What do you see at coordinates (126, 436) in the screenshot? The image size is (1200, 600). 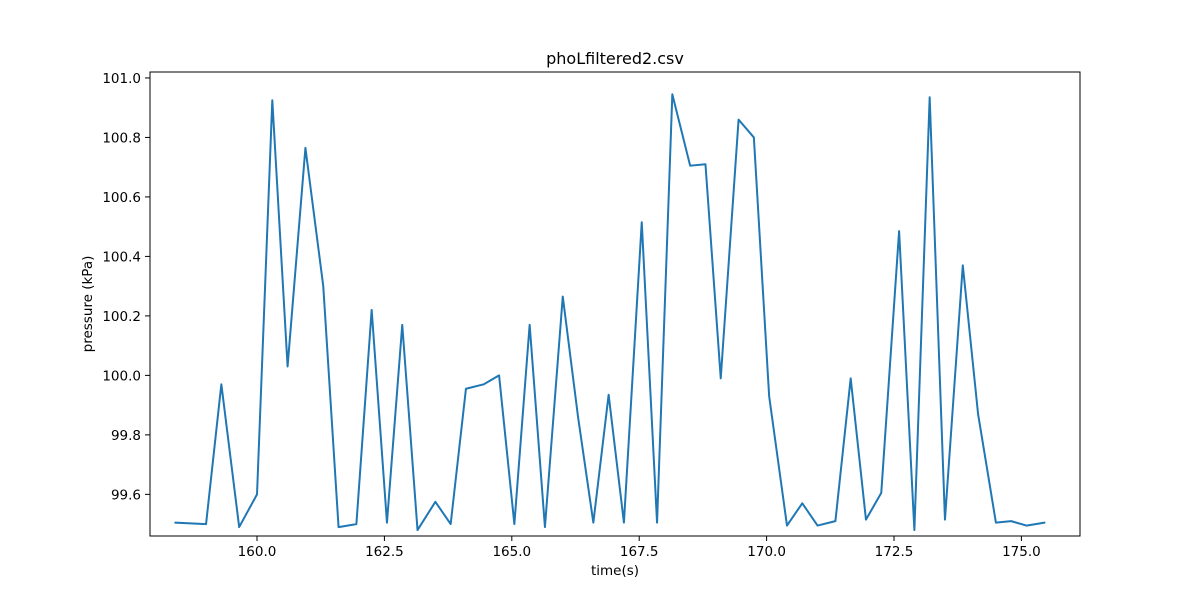 I see `y-tick-label: 99.8` at bounding box center [126, 436].